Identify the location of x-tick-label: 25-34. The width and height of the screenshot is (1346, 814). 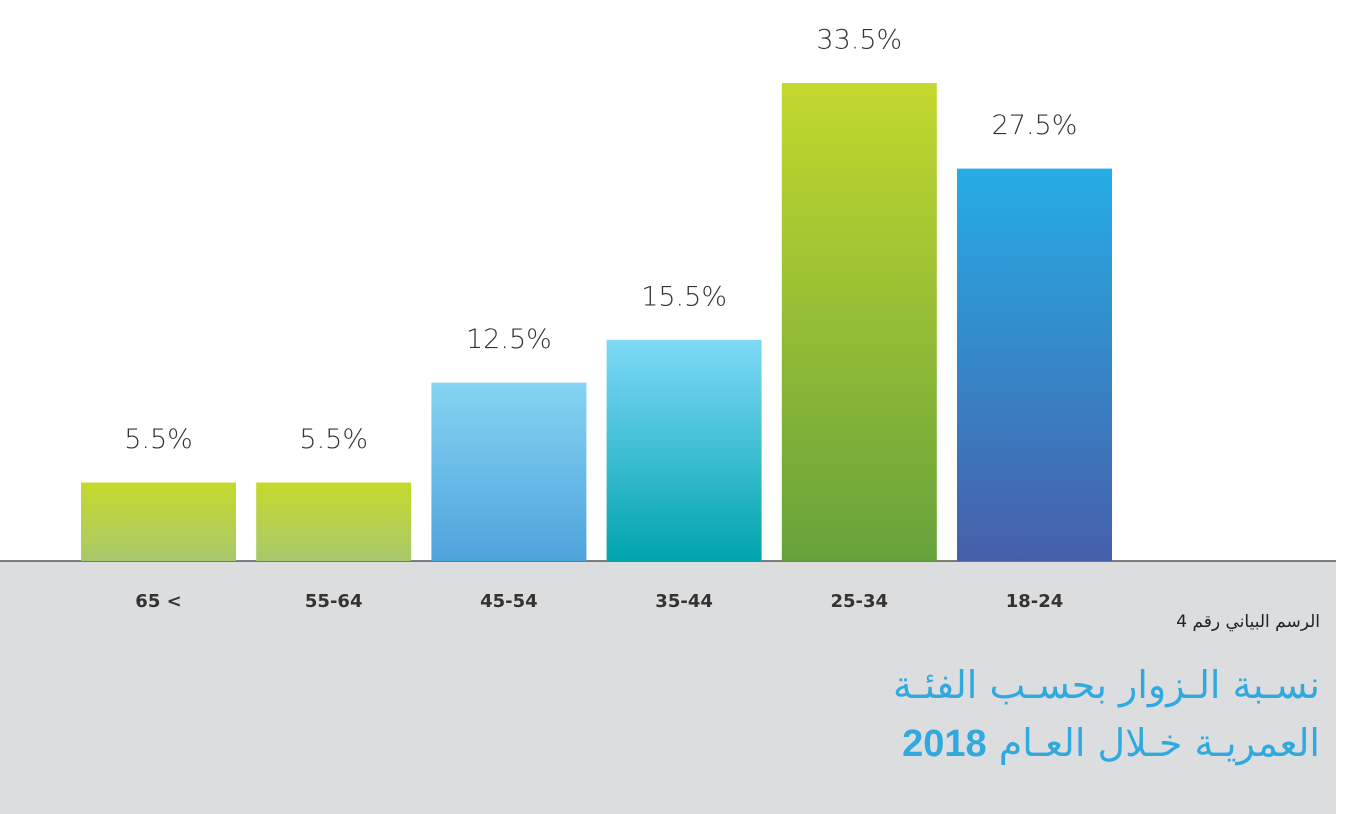
(860, 601).